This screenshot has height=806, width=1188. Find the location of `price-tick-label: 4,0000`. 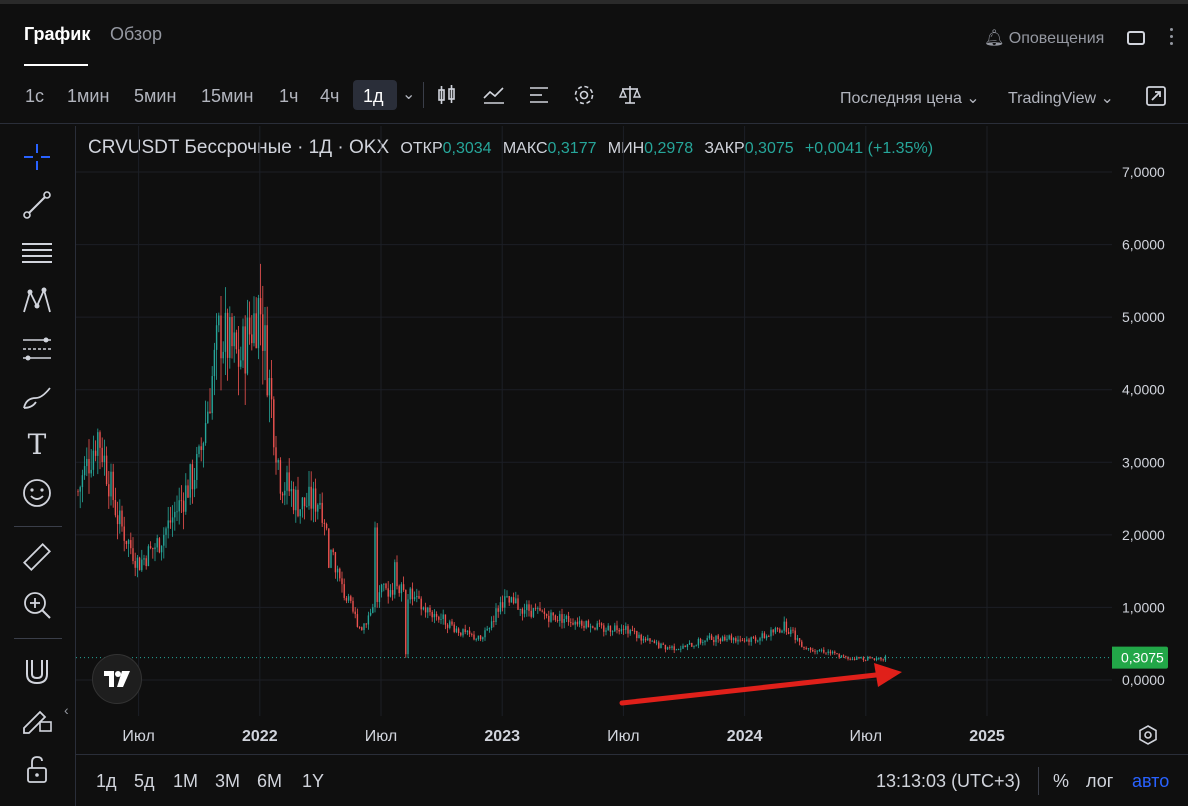

price-tick-label: 4,0000 is located at coordinates (1143, 390).